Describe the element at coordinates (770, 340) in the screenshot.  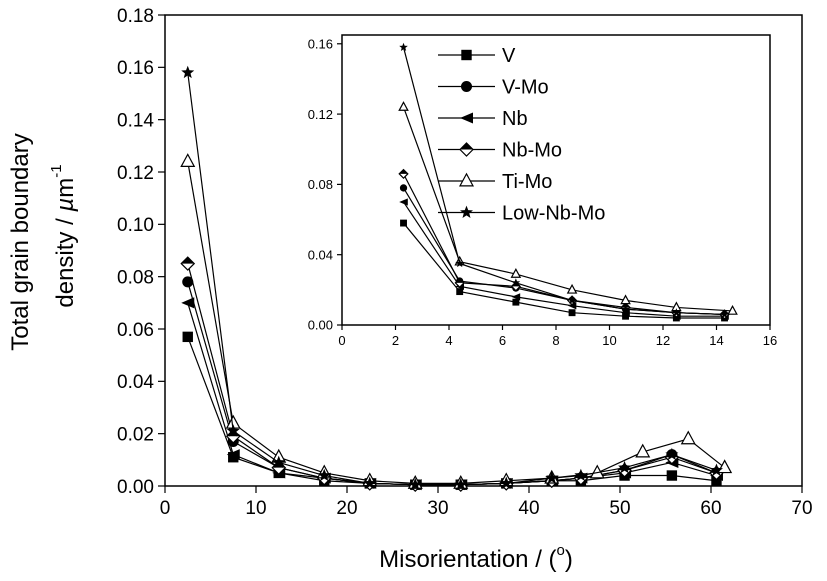
I see `inset-x-tick-label: 16` at that location.